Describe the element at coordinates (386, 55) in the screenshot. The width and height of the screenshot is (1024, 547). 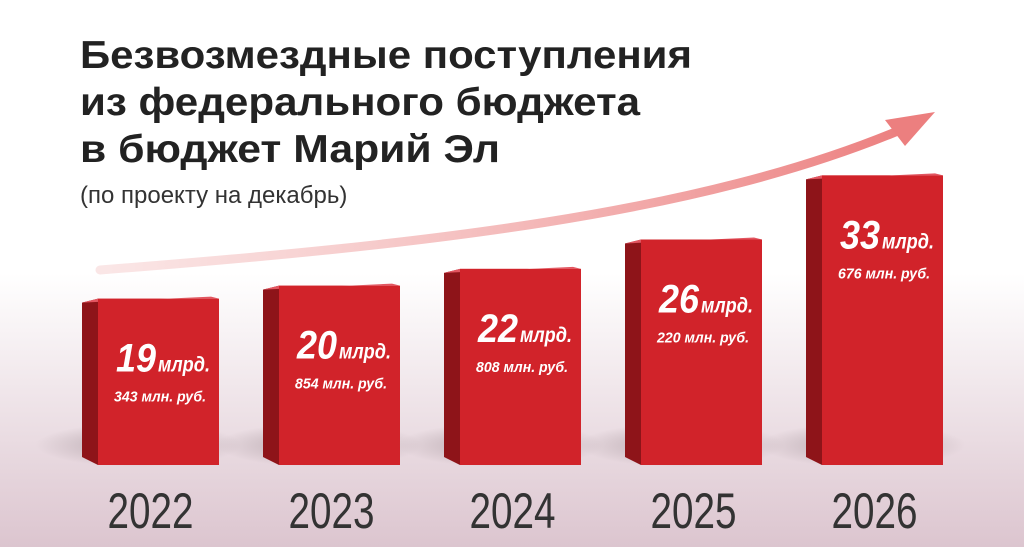
I see `title-line: Безвозмездные поступления` at that location.